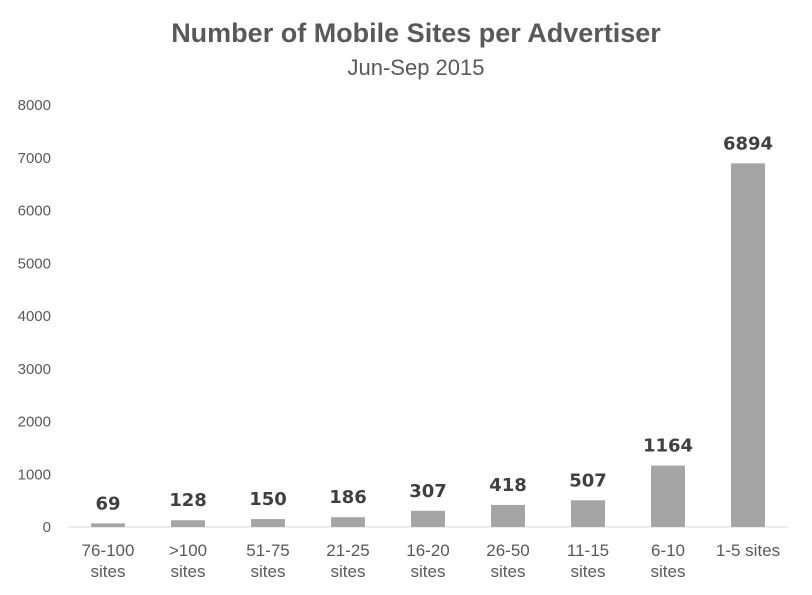  What do you see at coordinates (47, 527) in the screenshot?
I see `y-tick-label: 0` at bounding box center [47, 527].